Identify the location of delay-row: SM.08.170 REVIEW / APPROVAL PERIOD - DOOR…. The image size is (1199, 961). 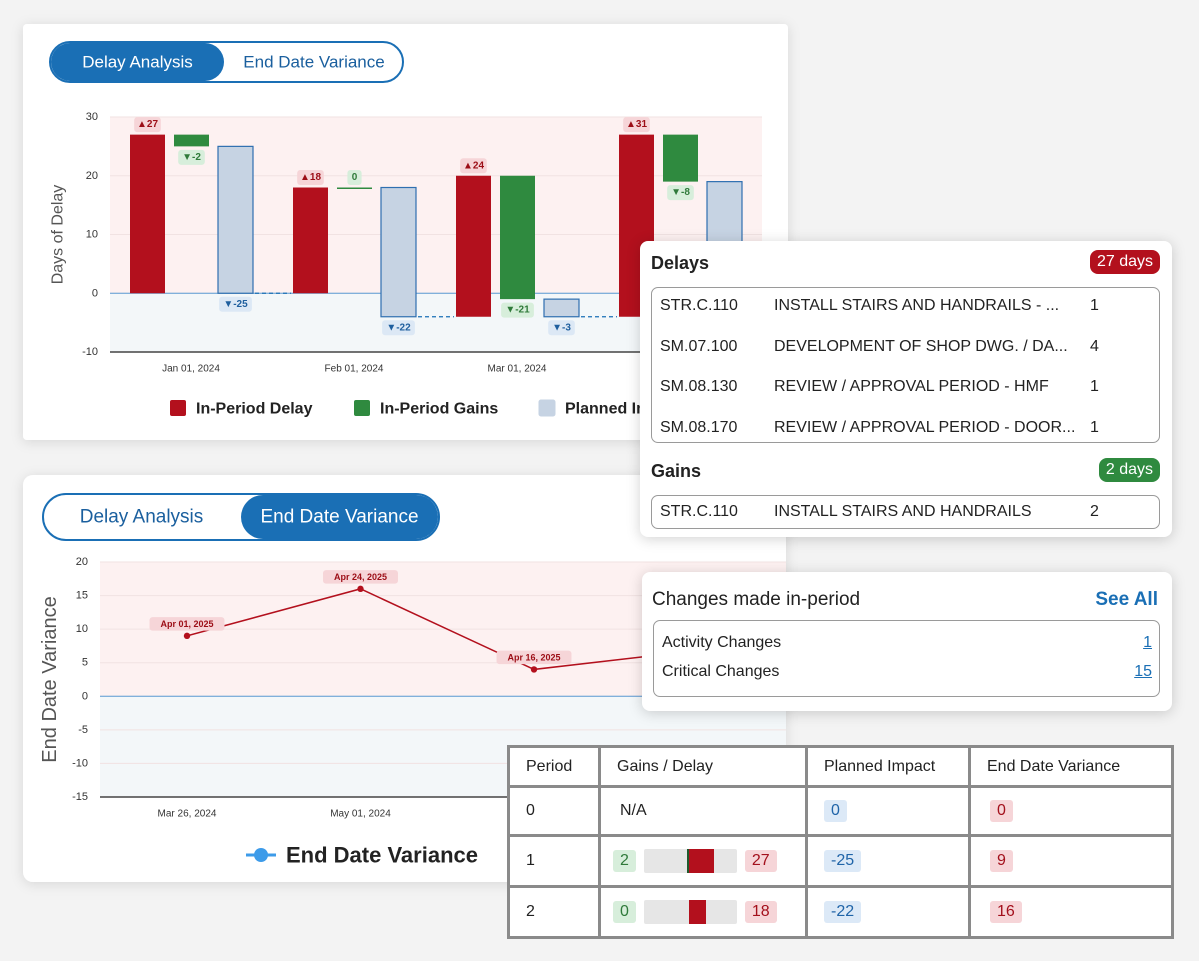
(905, 429).